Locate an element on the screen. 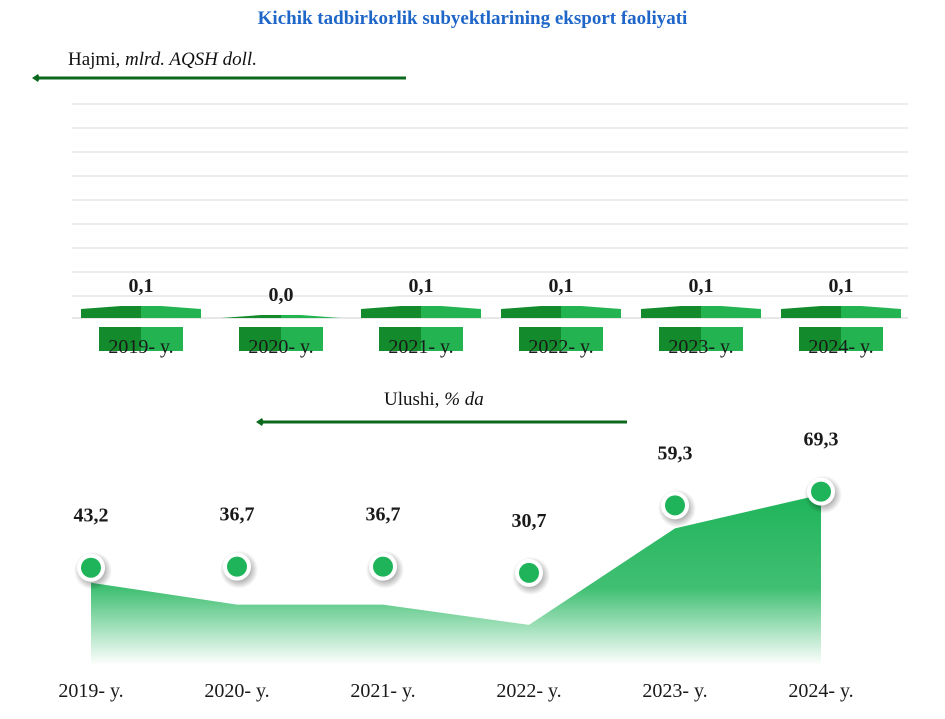 This screenshot has height=719, width=945. share-value-label: 69,3 is located at coordinates (821, 440).